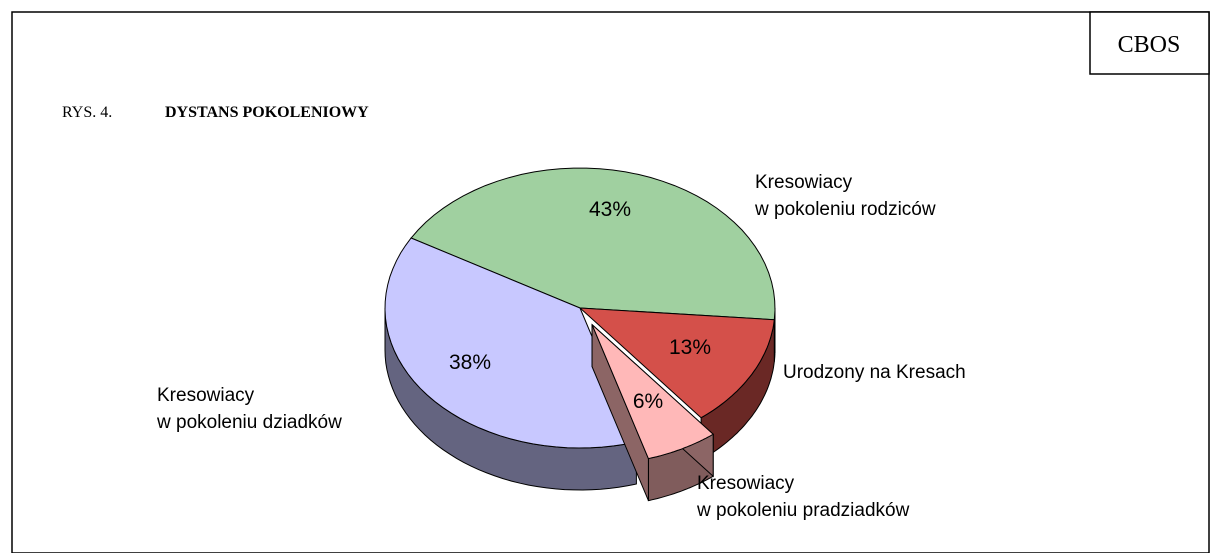  I want to click on category-label: w pokoleniu rodziców, so click(845, 209).